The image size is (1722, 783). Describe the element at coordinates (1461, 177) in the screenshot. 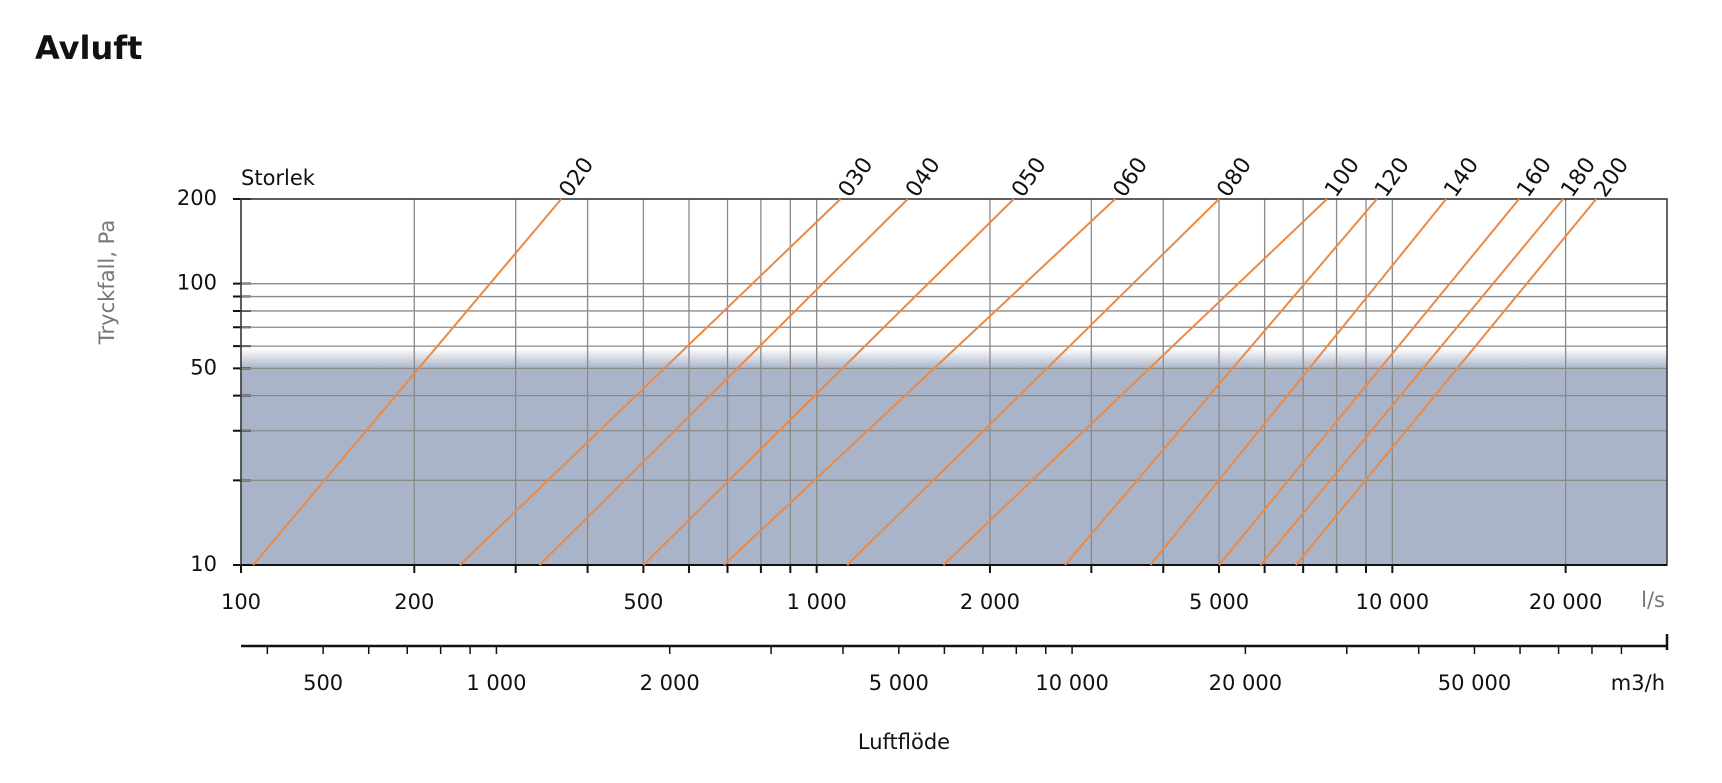

I see `series-name: 140` at that location.